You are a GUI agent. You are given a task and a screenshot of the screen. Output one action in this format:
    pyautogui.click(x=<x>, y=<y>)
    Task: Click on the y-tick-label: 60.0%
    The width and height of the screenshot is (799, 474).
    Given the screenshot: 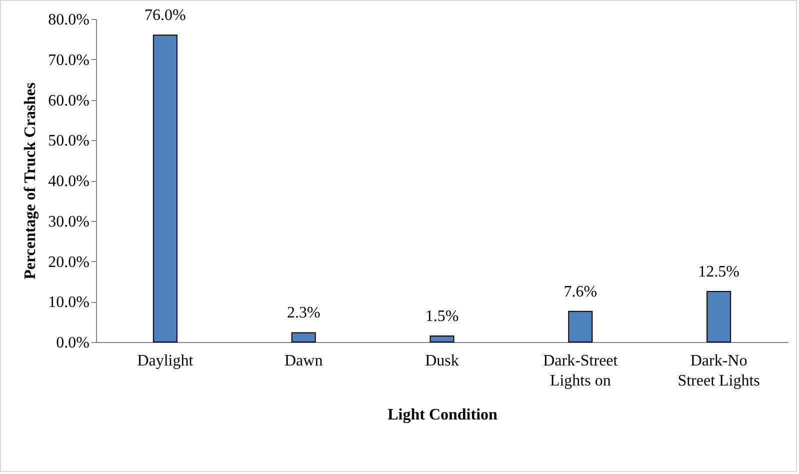 What is the action you would take?
    pyautogui.click(x=69, y=101)
    